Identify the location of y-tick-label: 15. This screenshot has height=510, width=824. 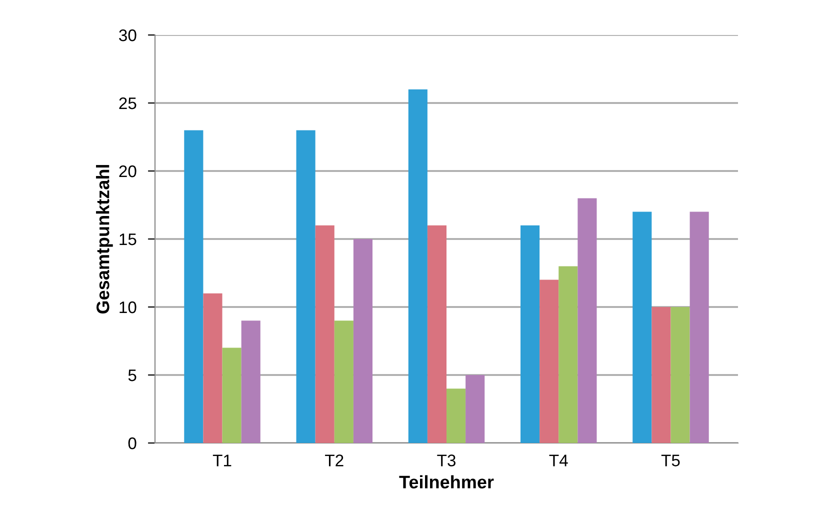
(128, 240).